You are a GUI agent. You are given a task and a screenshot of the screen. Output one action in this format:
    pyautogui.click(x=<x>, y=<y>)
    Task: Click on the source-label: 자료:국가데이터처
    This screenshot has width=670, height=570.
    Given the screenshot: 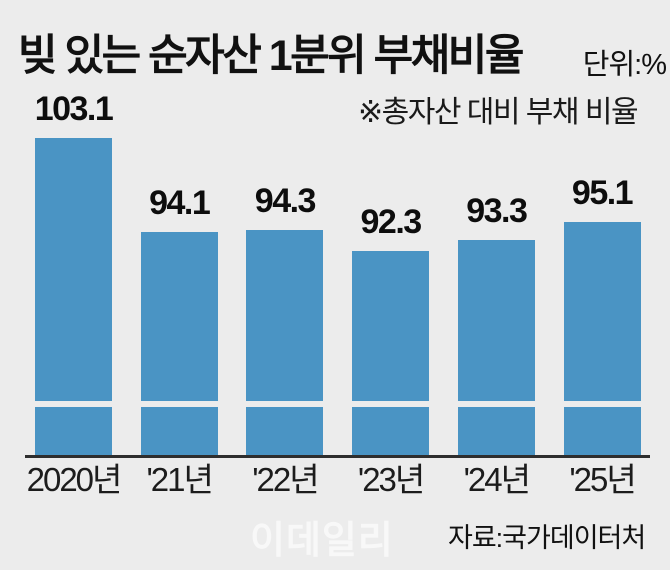 What is the action you would take?
    pyautogui.click(x=547, y=538)
    